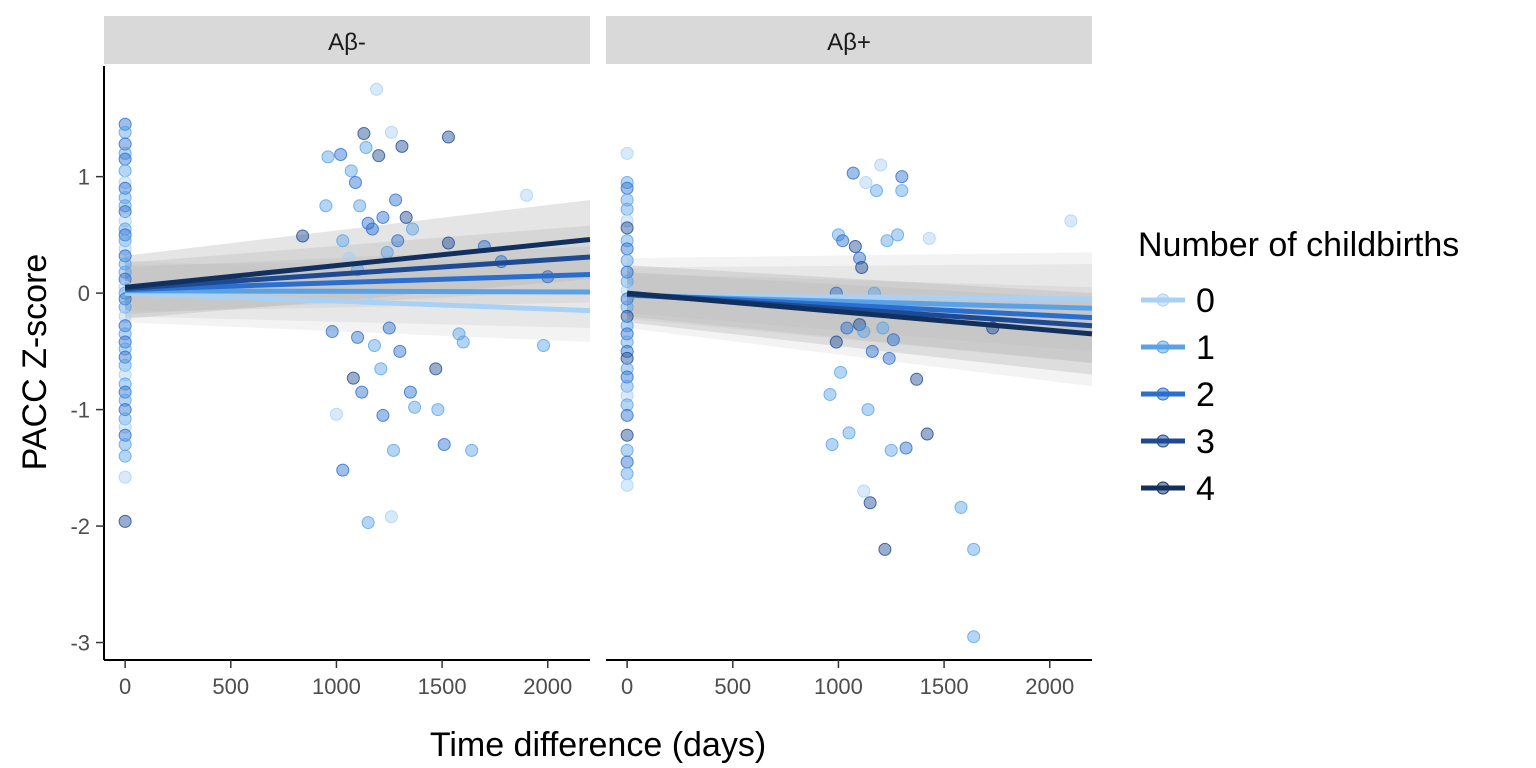 The height and width of the screenshot is (768, 1536). Describe the element at coordinates (1178, 301) in the screenshot. I see `legend-entry-0: 0` at that location.